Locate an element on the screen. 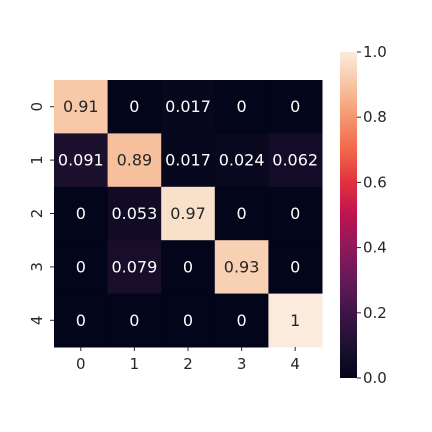  heatmap-cell-r4-c1 is located at coordinates (134, 320).